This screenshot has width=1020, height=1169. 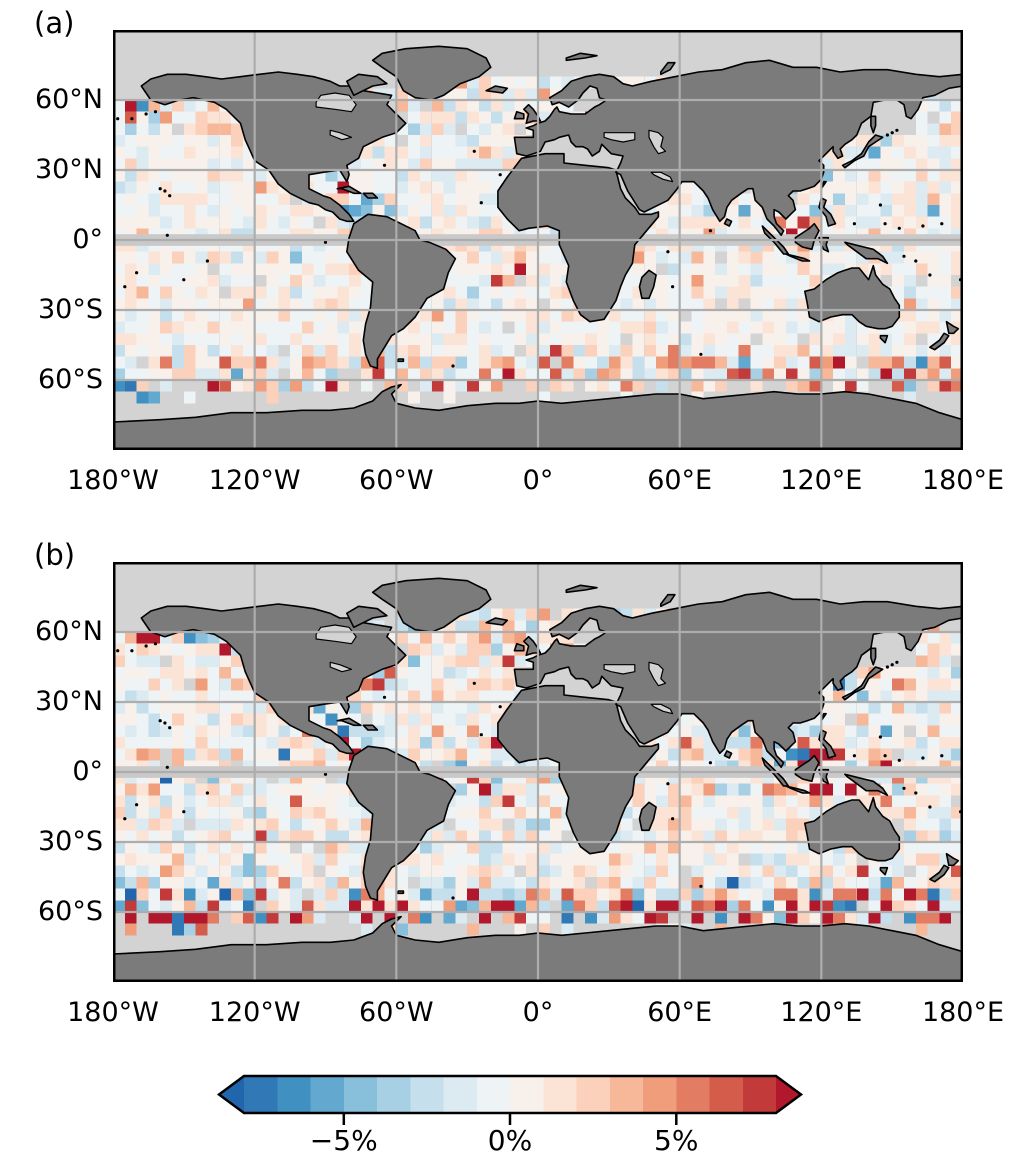 I want to click on y-tick-label-a: 30°S, so click(x=70, y=309).